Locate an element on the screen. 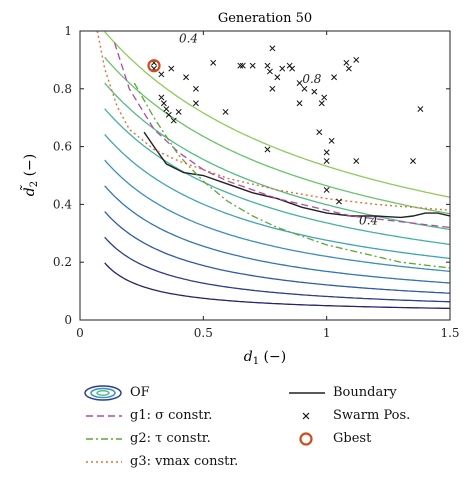  y-tick-label: 0.6 is located at coordinates (62, 147).